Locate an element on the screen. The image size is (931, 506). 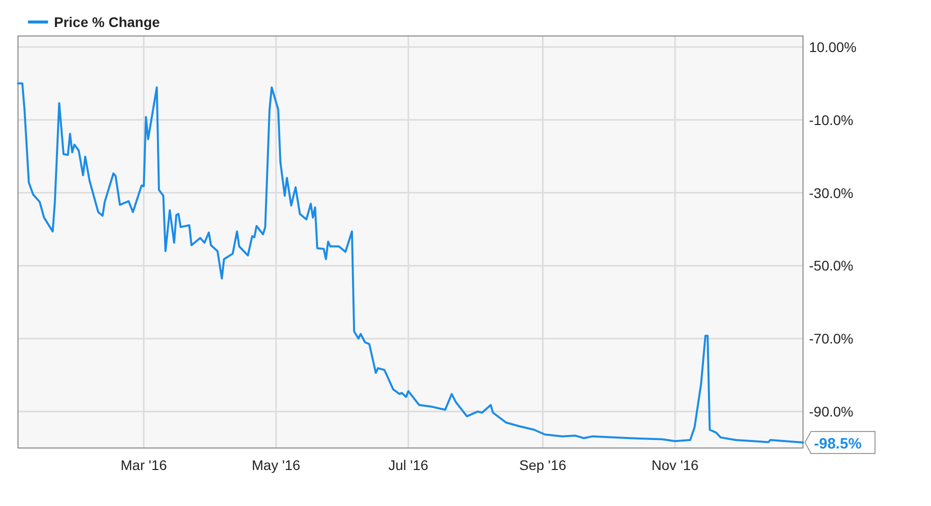
legend-label: Price % Change is located at coordinates (107, 22).